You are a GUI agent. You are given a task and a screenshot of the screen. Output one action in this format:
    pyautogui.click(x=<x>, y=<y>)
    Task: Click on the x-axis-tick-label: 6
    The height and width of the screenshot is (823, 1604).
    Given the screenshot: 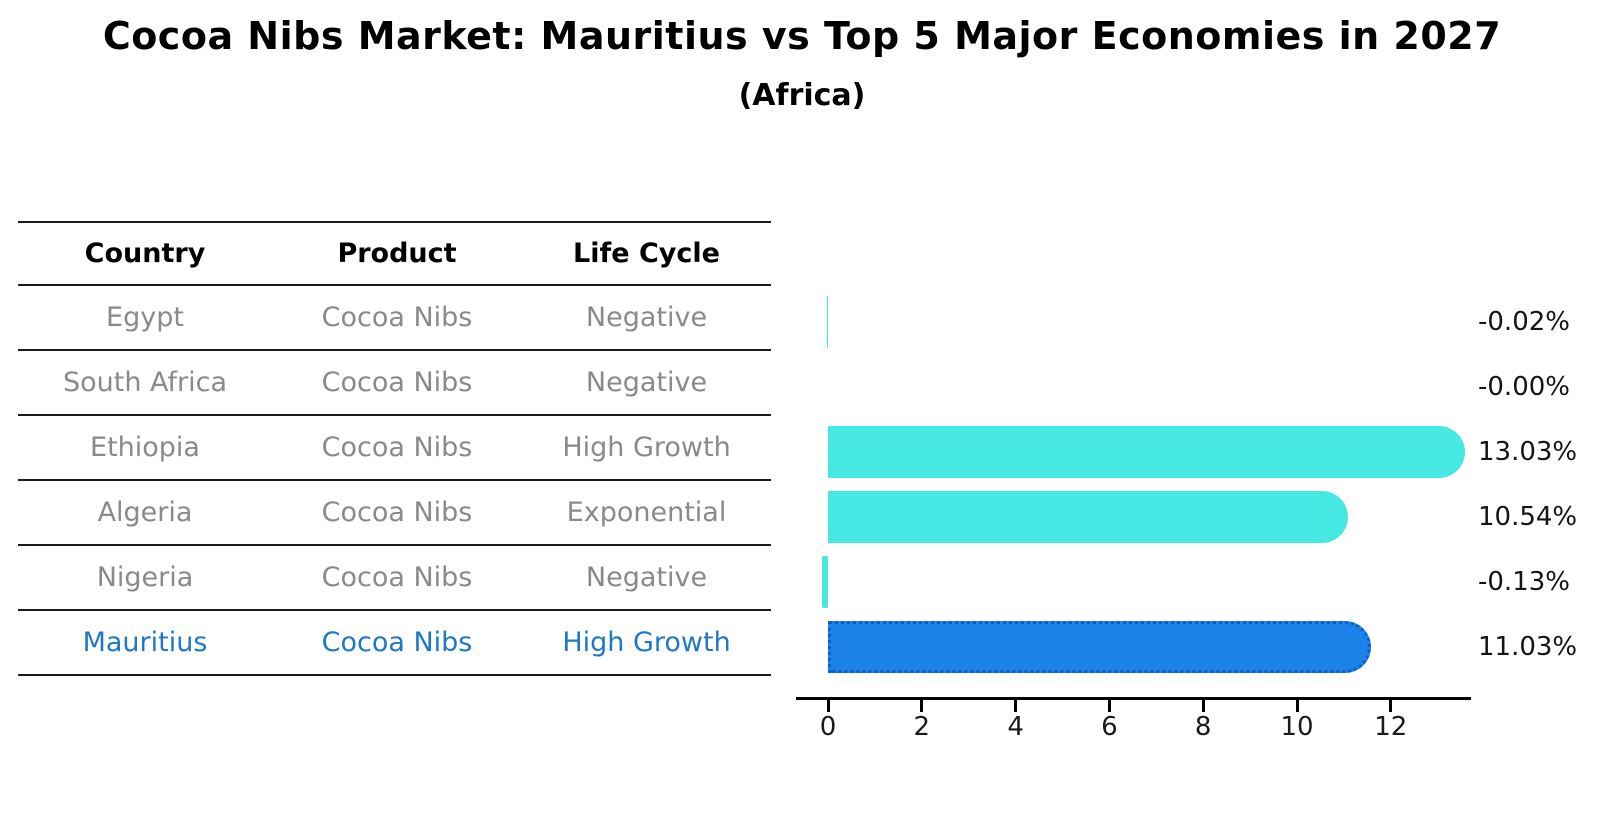 What is the action you would take?
    pyautogui.click(x=1109, y=727)
    